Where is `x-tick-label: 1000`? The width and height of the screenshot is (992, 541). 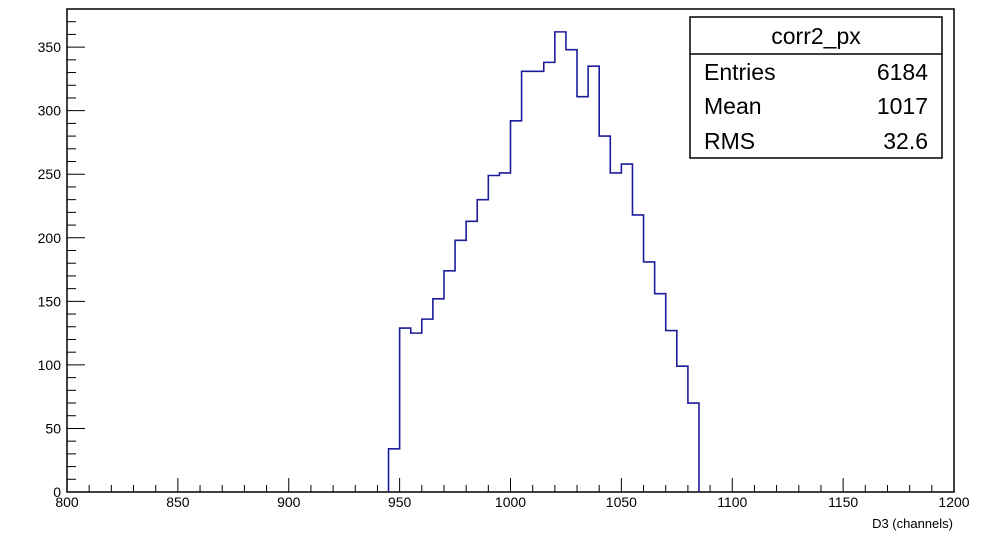 x-tick-label: 1000 is located at coordinates (510, 502).